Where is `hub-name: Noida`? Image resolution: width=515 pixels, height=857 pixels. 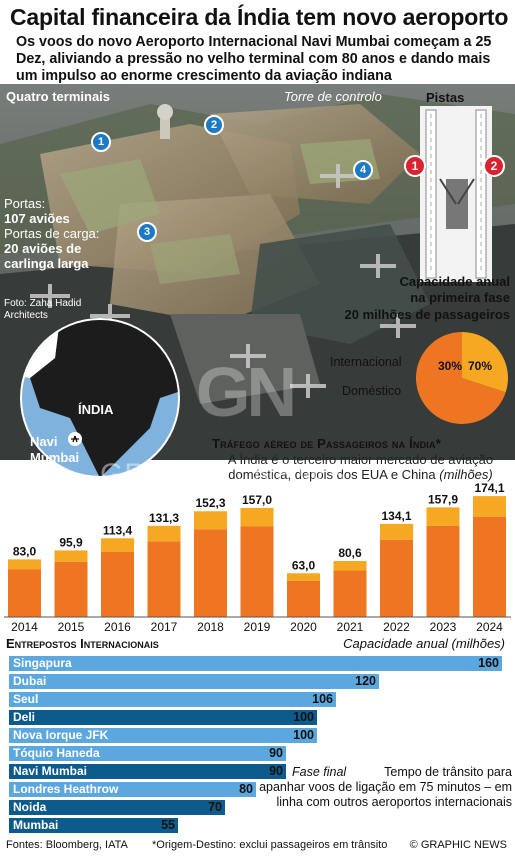 hub-name: Noida is located at coordinates (30, 807).